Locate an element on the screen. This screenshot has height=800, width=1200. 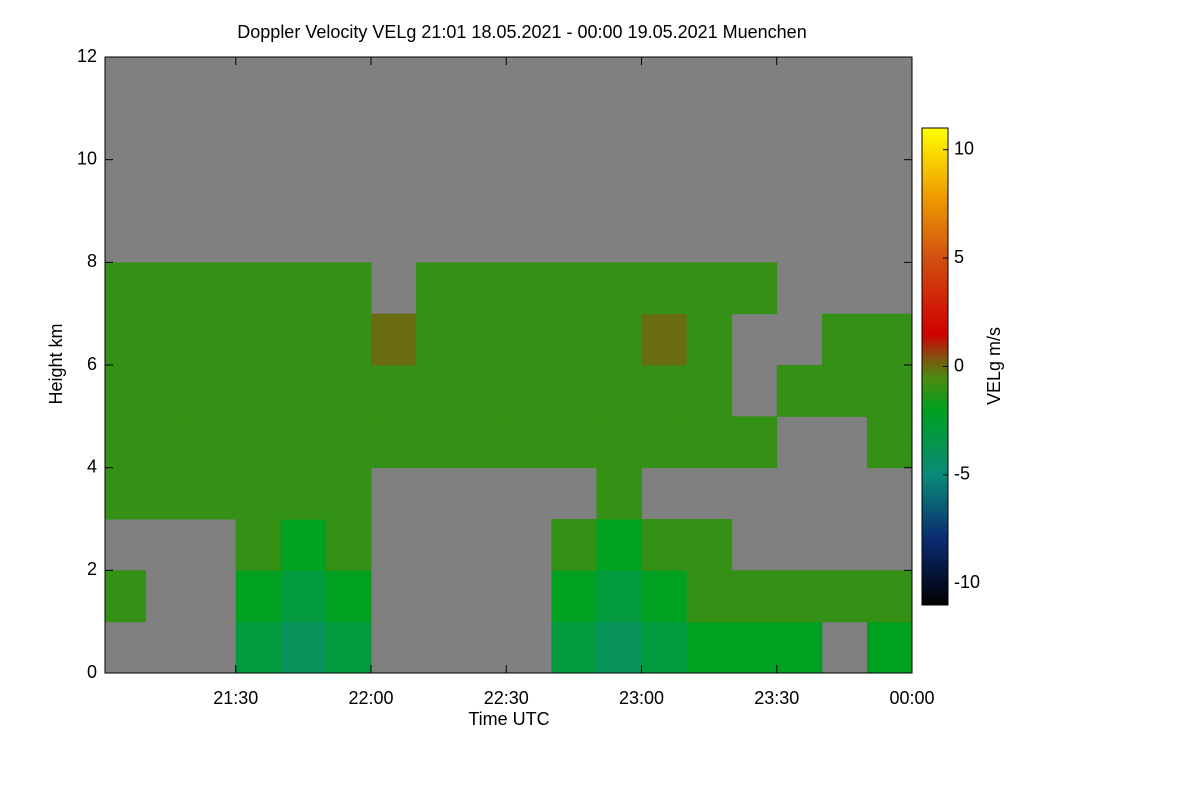
x-tick-label: 23:30 is located at coordinates (776, 698).